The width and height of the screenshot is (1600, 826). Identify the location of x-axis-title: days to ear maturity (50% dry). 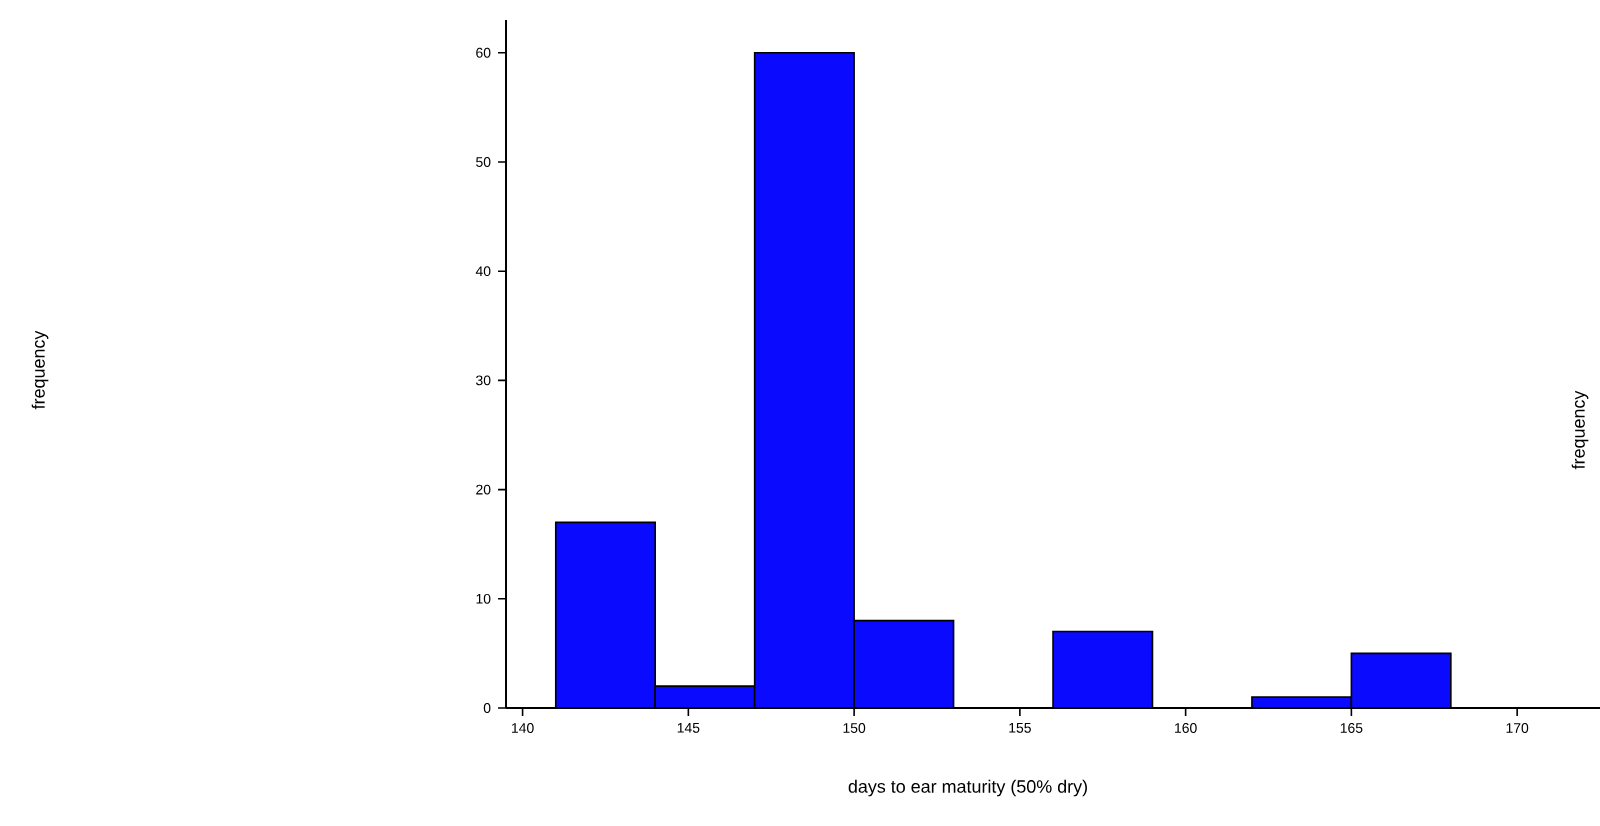
(967, 788).